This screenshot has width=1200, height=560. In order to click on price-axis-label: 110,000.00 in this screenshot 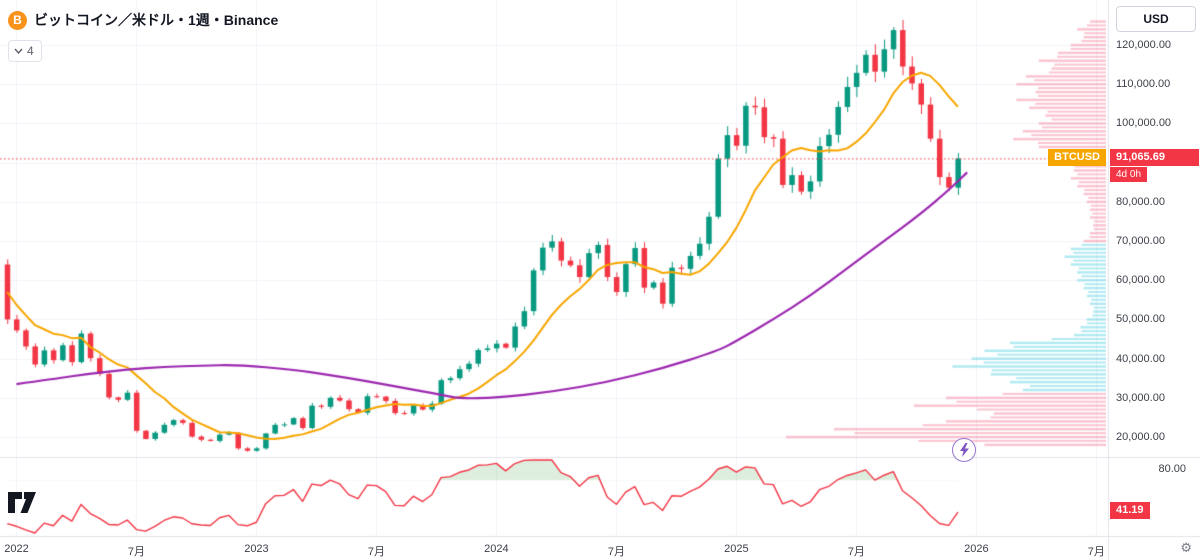, I will do `click(1143, 84)`.